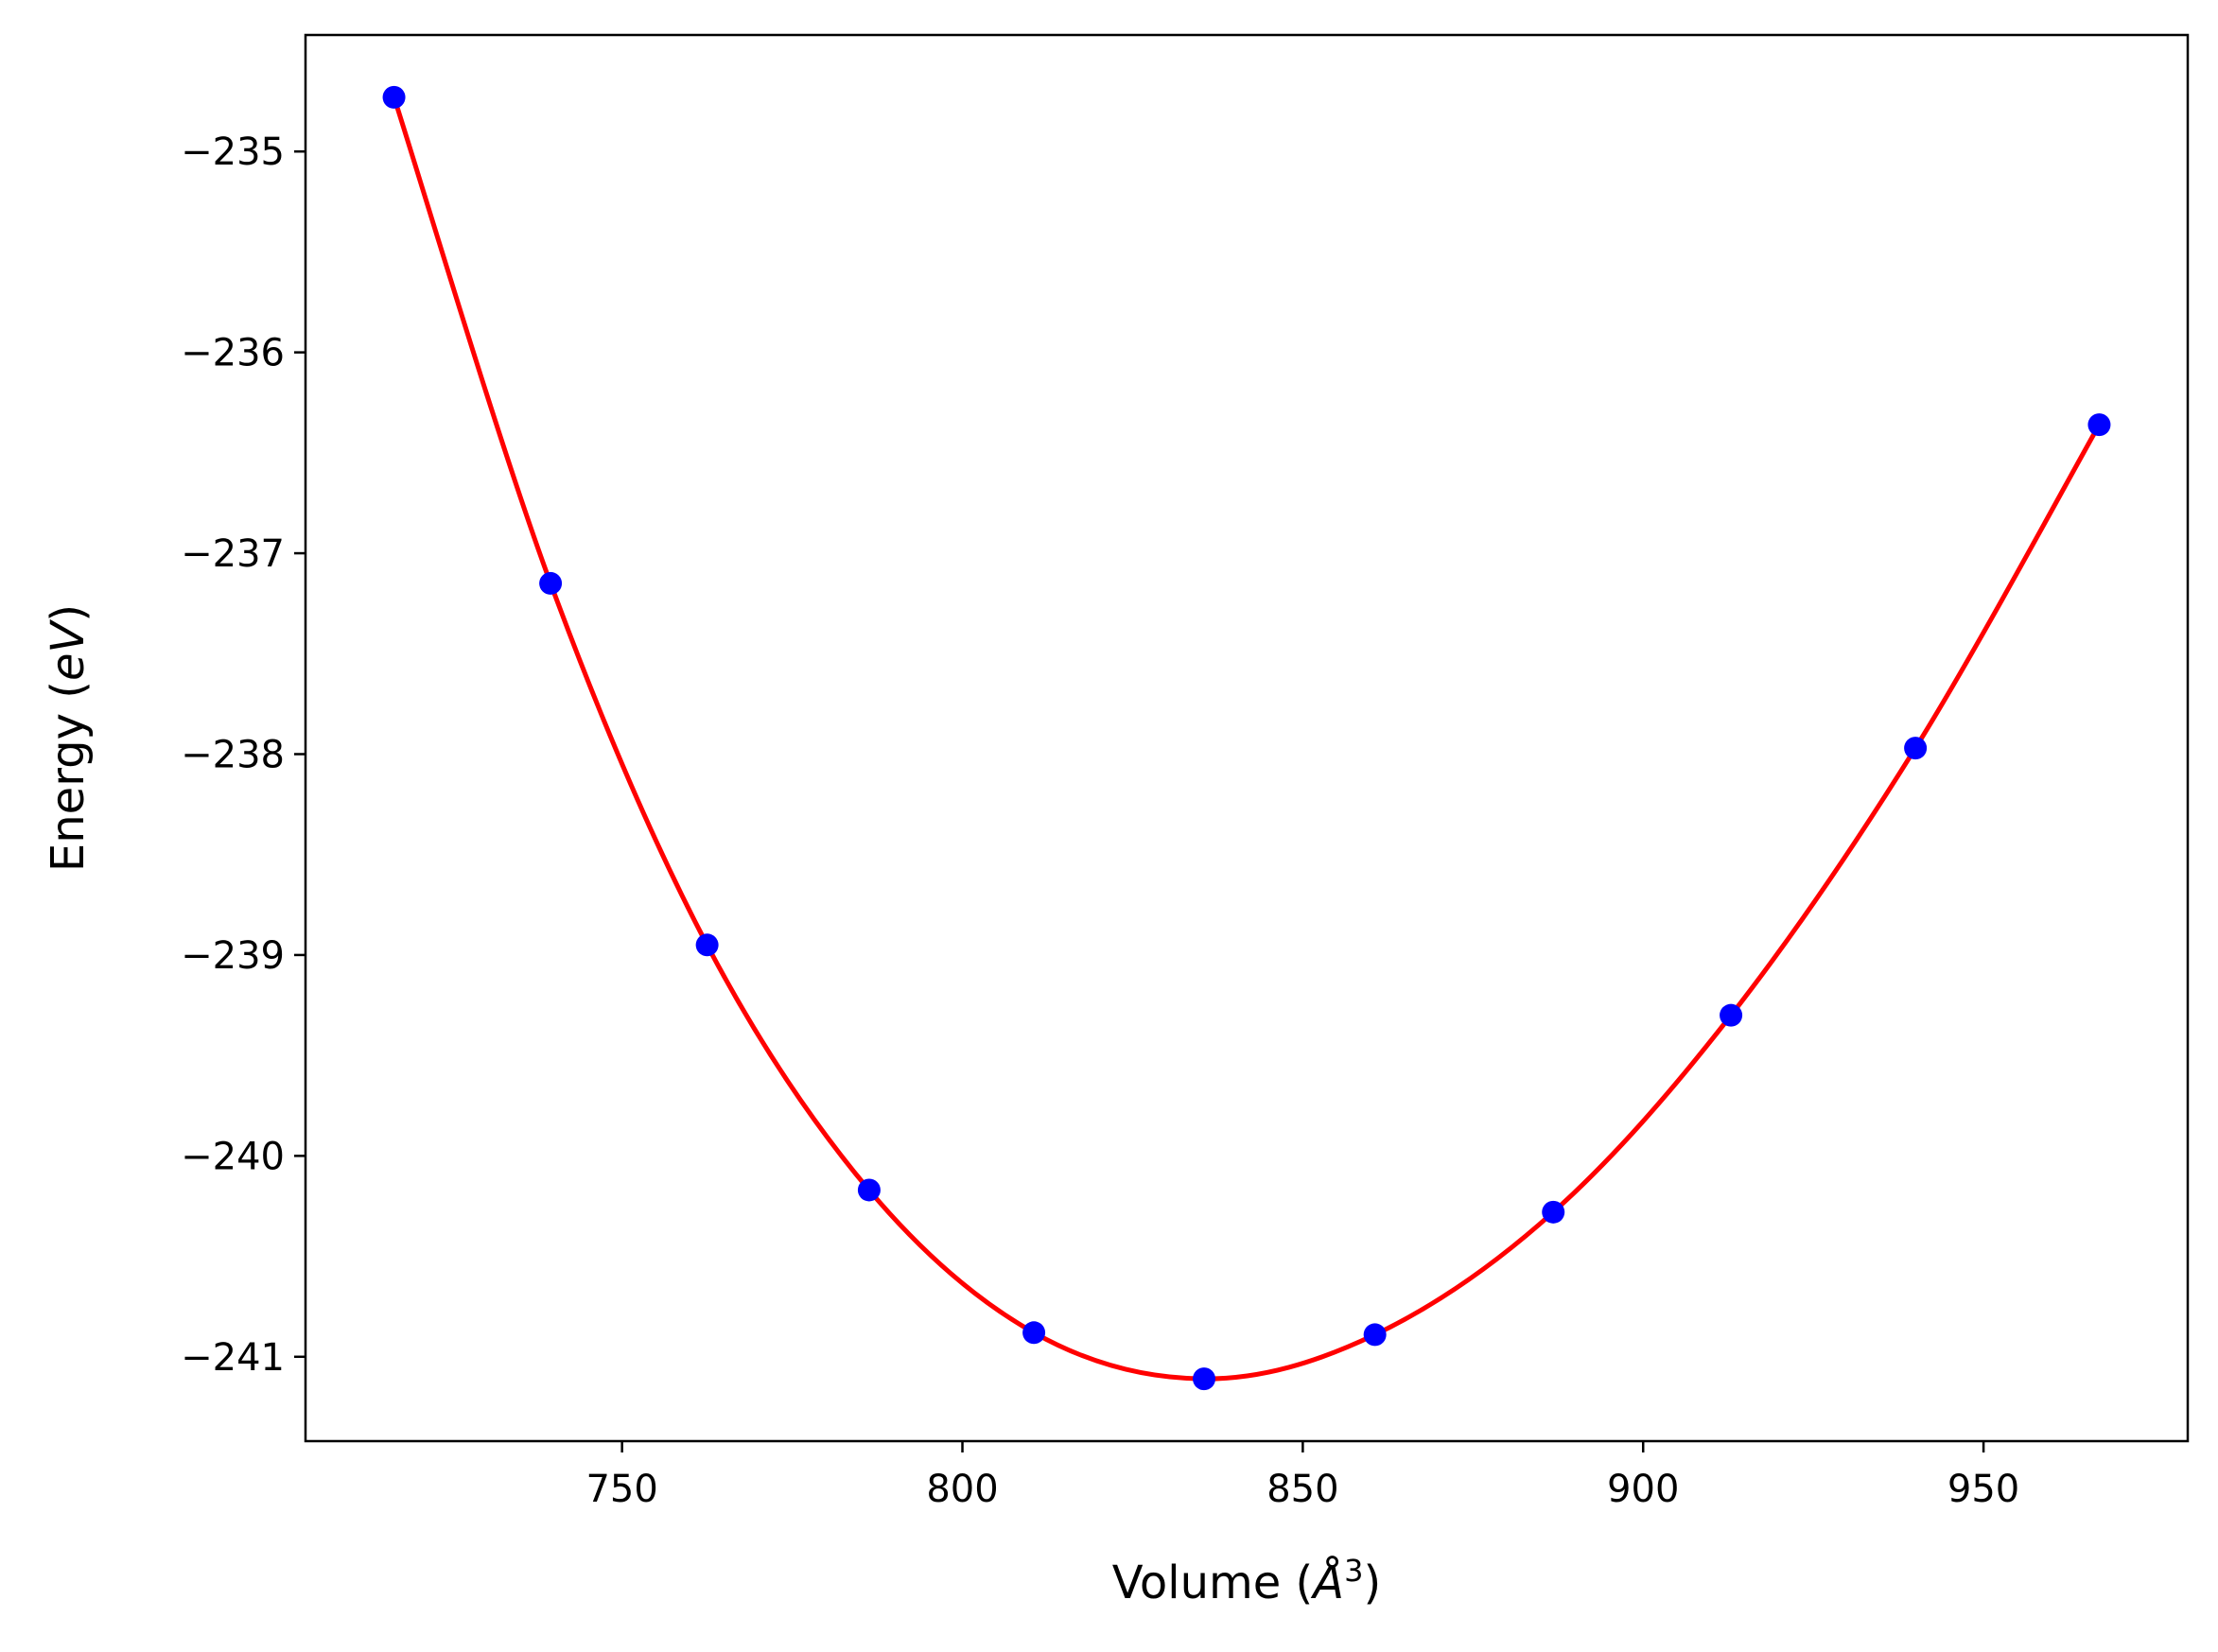 This screenshot has height=1652, width=2218. Describe the element at coordinates (1983, 1490) in the screenshot. I see `x-tick-label: 950` at that location.